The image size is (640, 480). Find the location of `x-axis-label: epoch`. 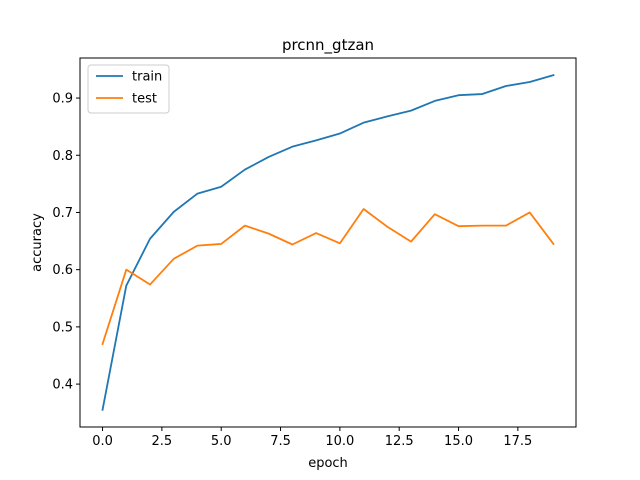

x-axis-label: epoch is located at coordinates (328, 463).